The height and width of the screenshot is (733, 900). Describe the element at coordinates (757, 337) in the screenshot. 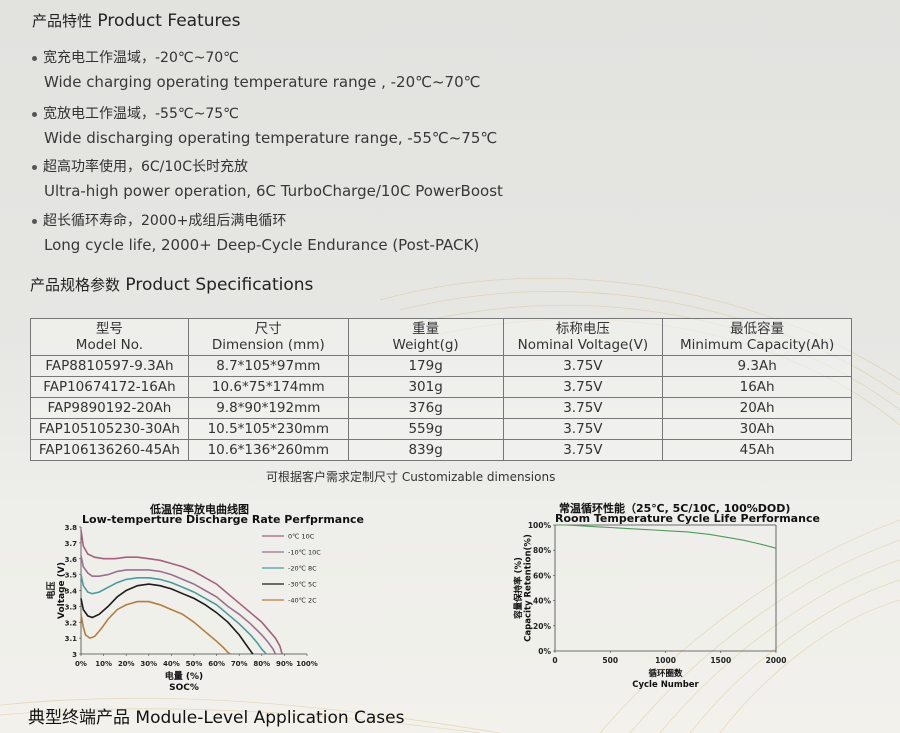

I see `header-capacity: 最低容量 Minimum Capacity(Ah)` at that location.